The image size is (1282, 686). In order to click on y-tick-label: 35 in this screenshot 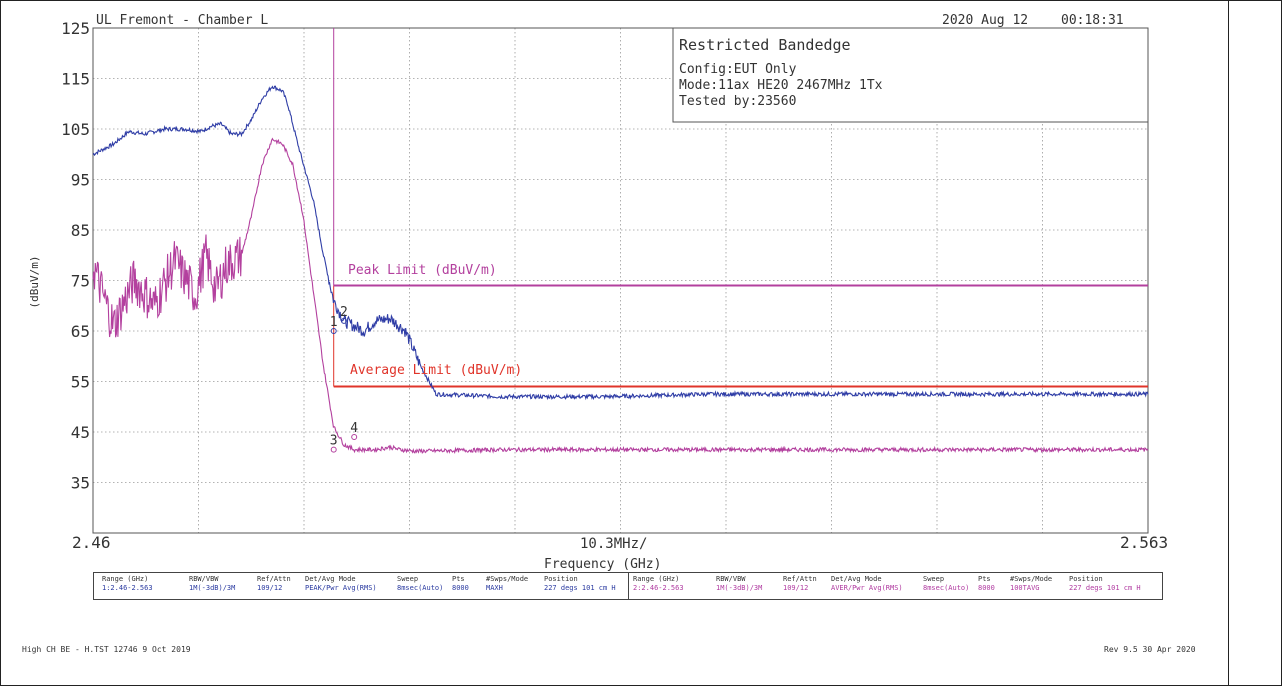, I will do `click(80, 483)`.